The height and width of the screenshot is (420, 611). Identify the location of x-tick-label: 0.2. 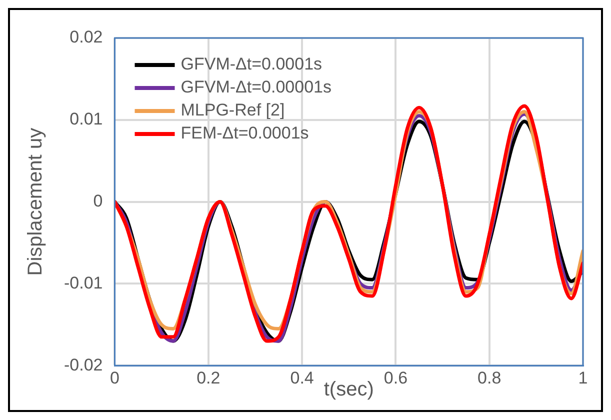
(208, 378).